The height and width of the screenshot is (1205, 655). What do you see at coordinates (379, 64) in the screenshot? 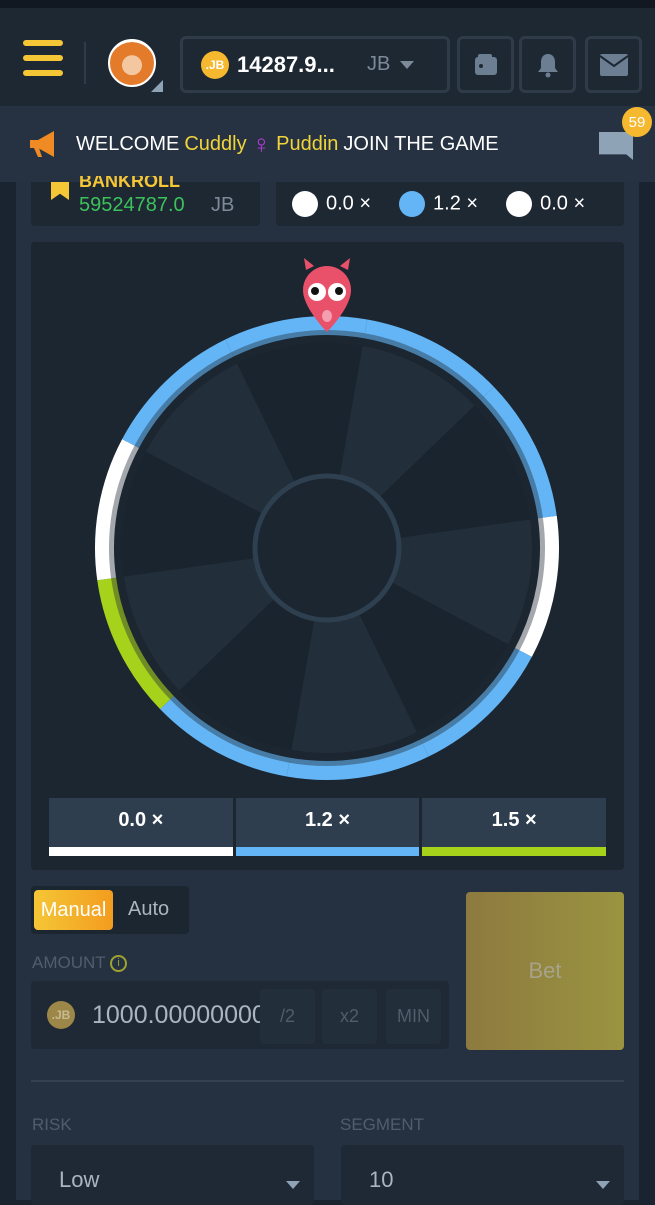
I see `balance-currency: JB` at bounding box center [379, 64].